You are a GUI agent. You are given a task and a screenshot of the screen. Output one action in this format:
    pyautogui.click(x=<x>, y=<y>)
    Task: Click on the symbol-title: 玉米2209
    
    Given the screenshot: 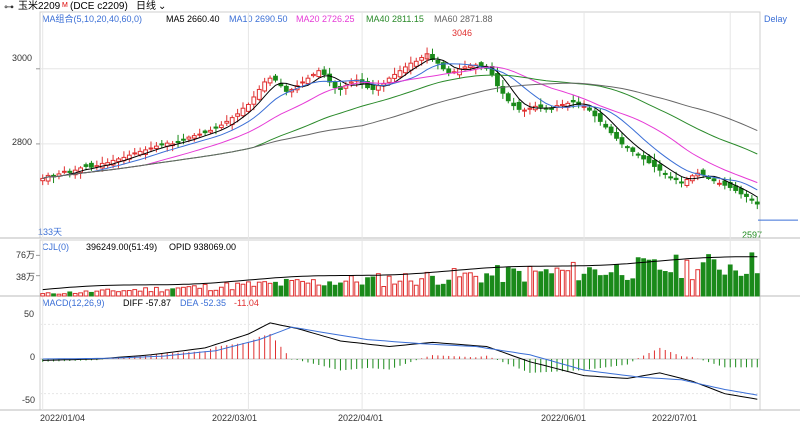 What is the action you would take?
    pyautogui.click(x=39, y=6)
    